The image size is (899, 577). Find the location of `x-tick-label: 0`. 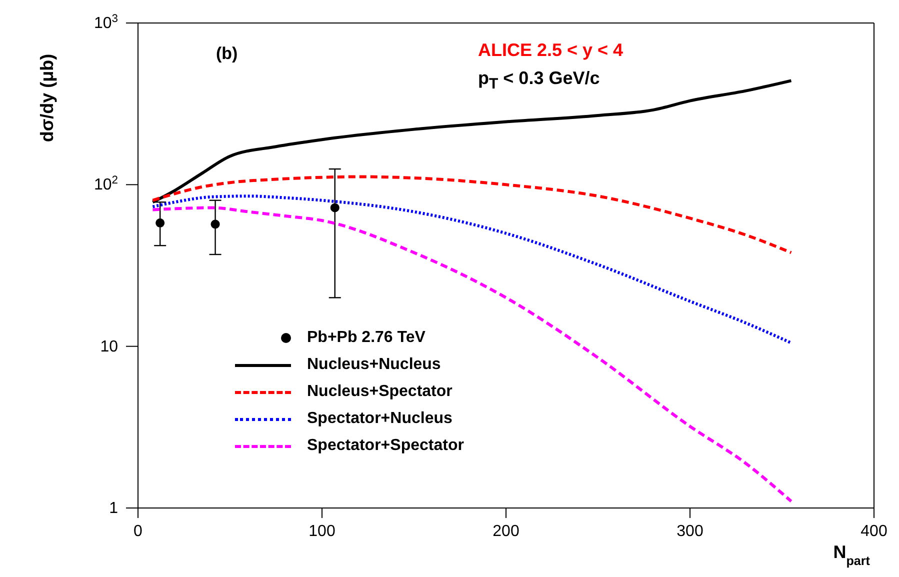

x-tick-label: 0 is located at coordinates (138, 531).